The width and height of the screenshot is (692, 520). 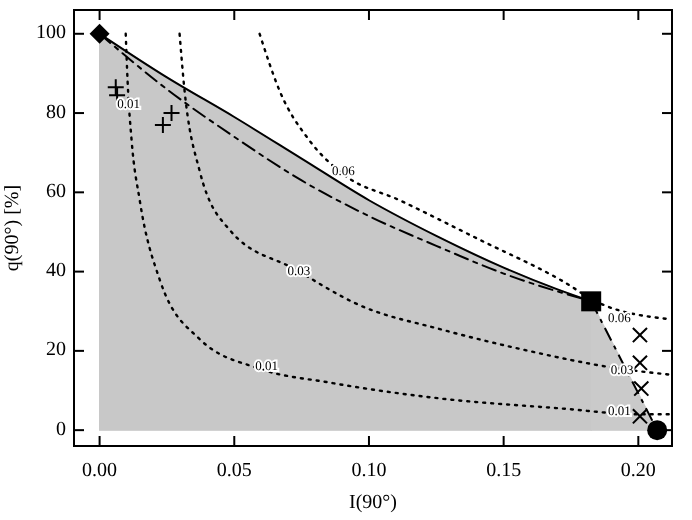 What do you see at coordinates (61, 429) in the screenshot?
I see `y-tick-label: 0` at bounding box center [61, 429].